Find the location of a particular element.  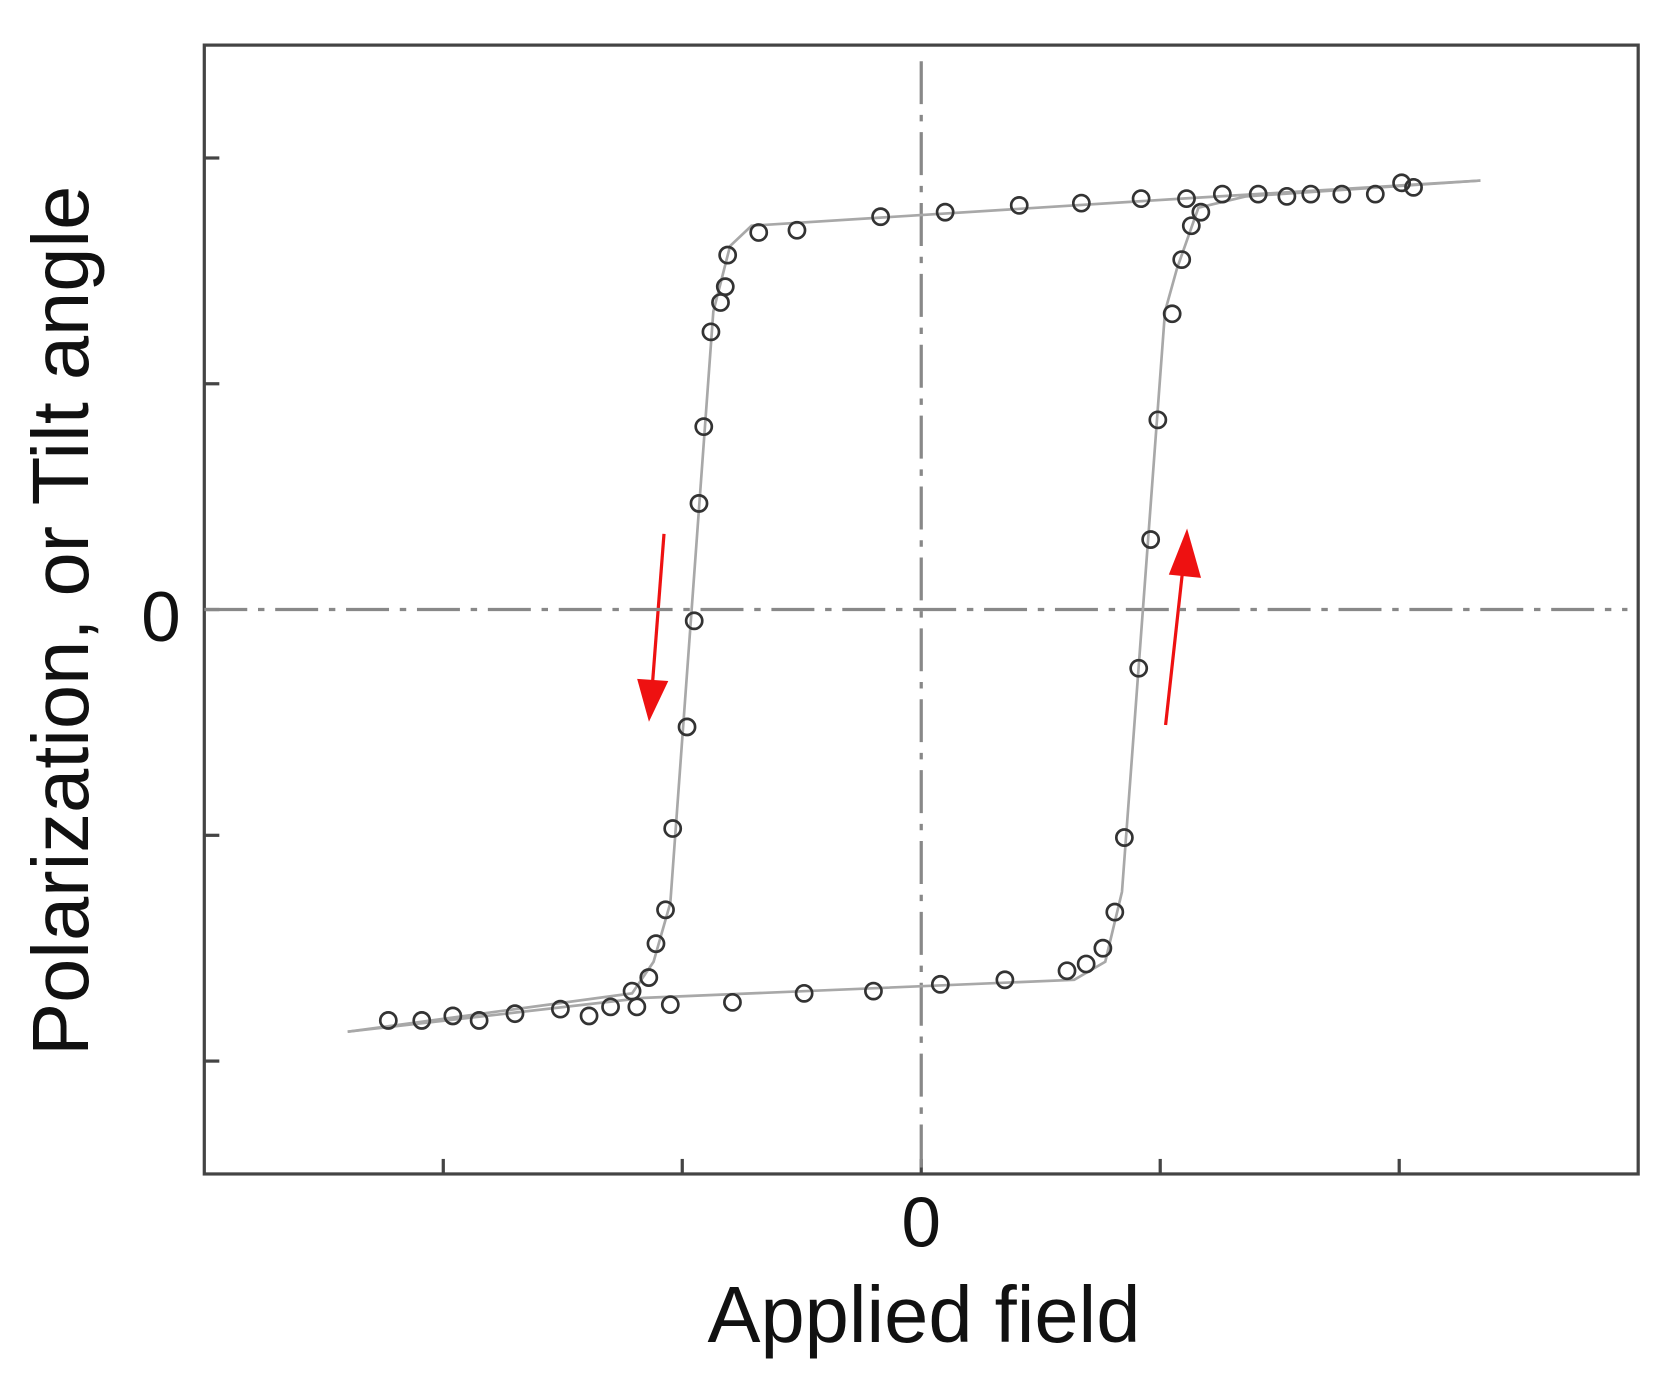

x-axis-title: Applied field is located at coordinates (923, 1314).